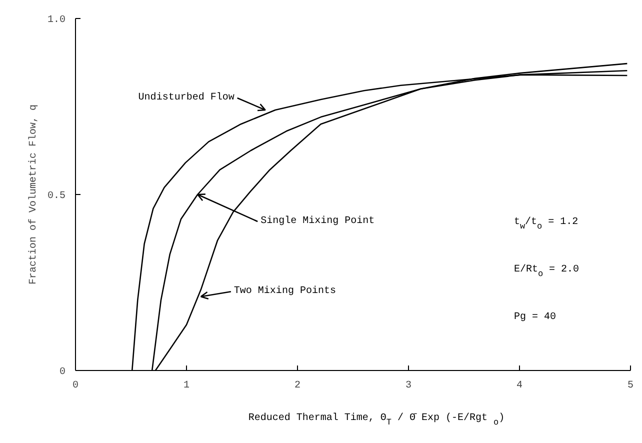 The image size is (642, 443). What do you see at coordinates (519, 386) in the screenshot?
I see `x-tick-label: 4` at bounding box center [519, 386].